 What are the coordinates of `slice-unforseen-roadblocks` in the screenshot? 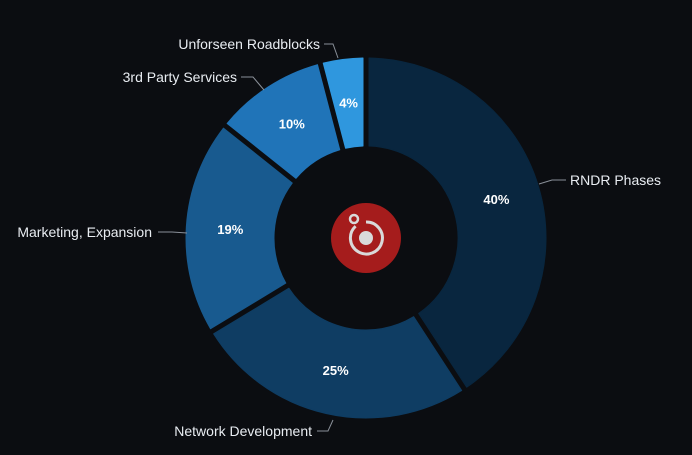 It's located at (343, 103).